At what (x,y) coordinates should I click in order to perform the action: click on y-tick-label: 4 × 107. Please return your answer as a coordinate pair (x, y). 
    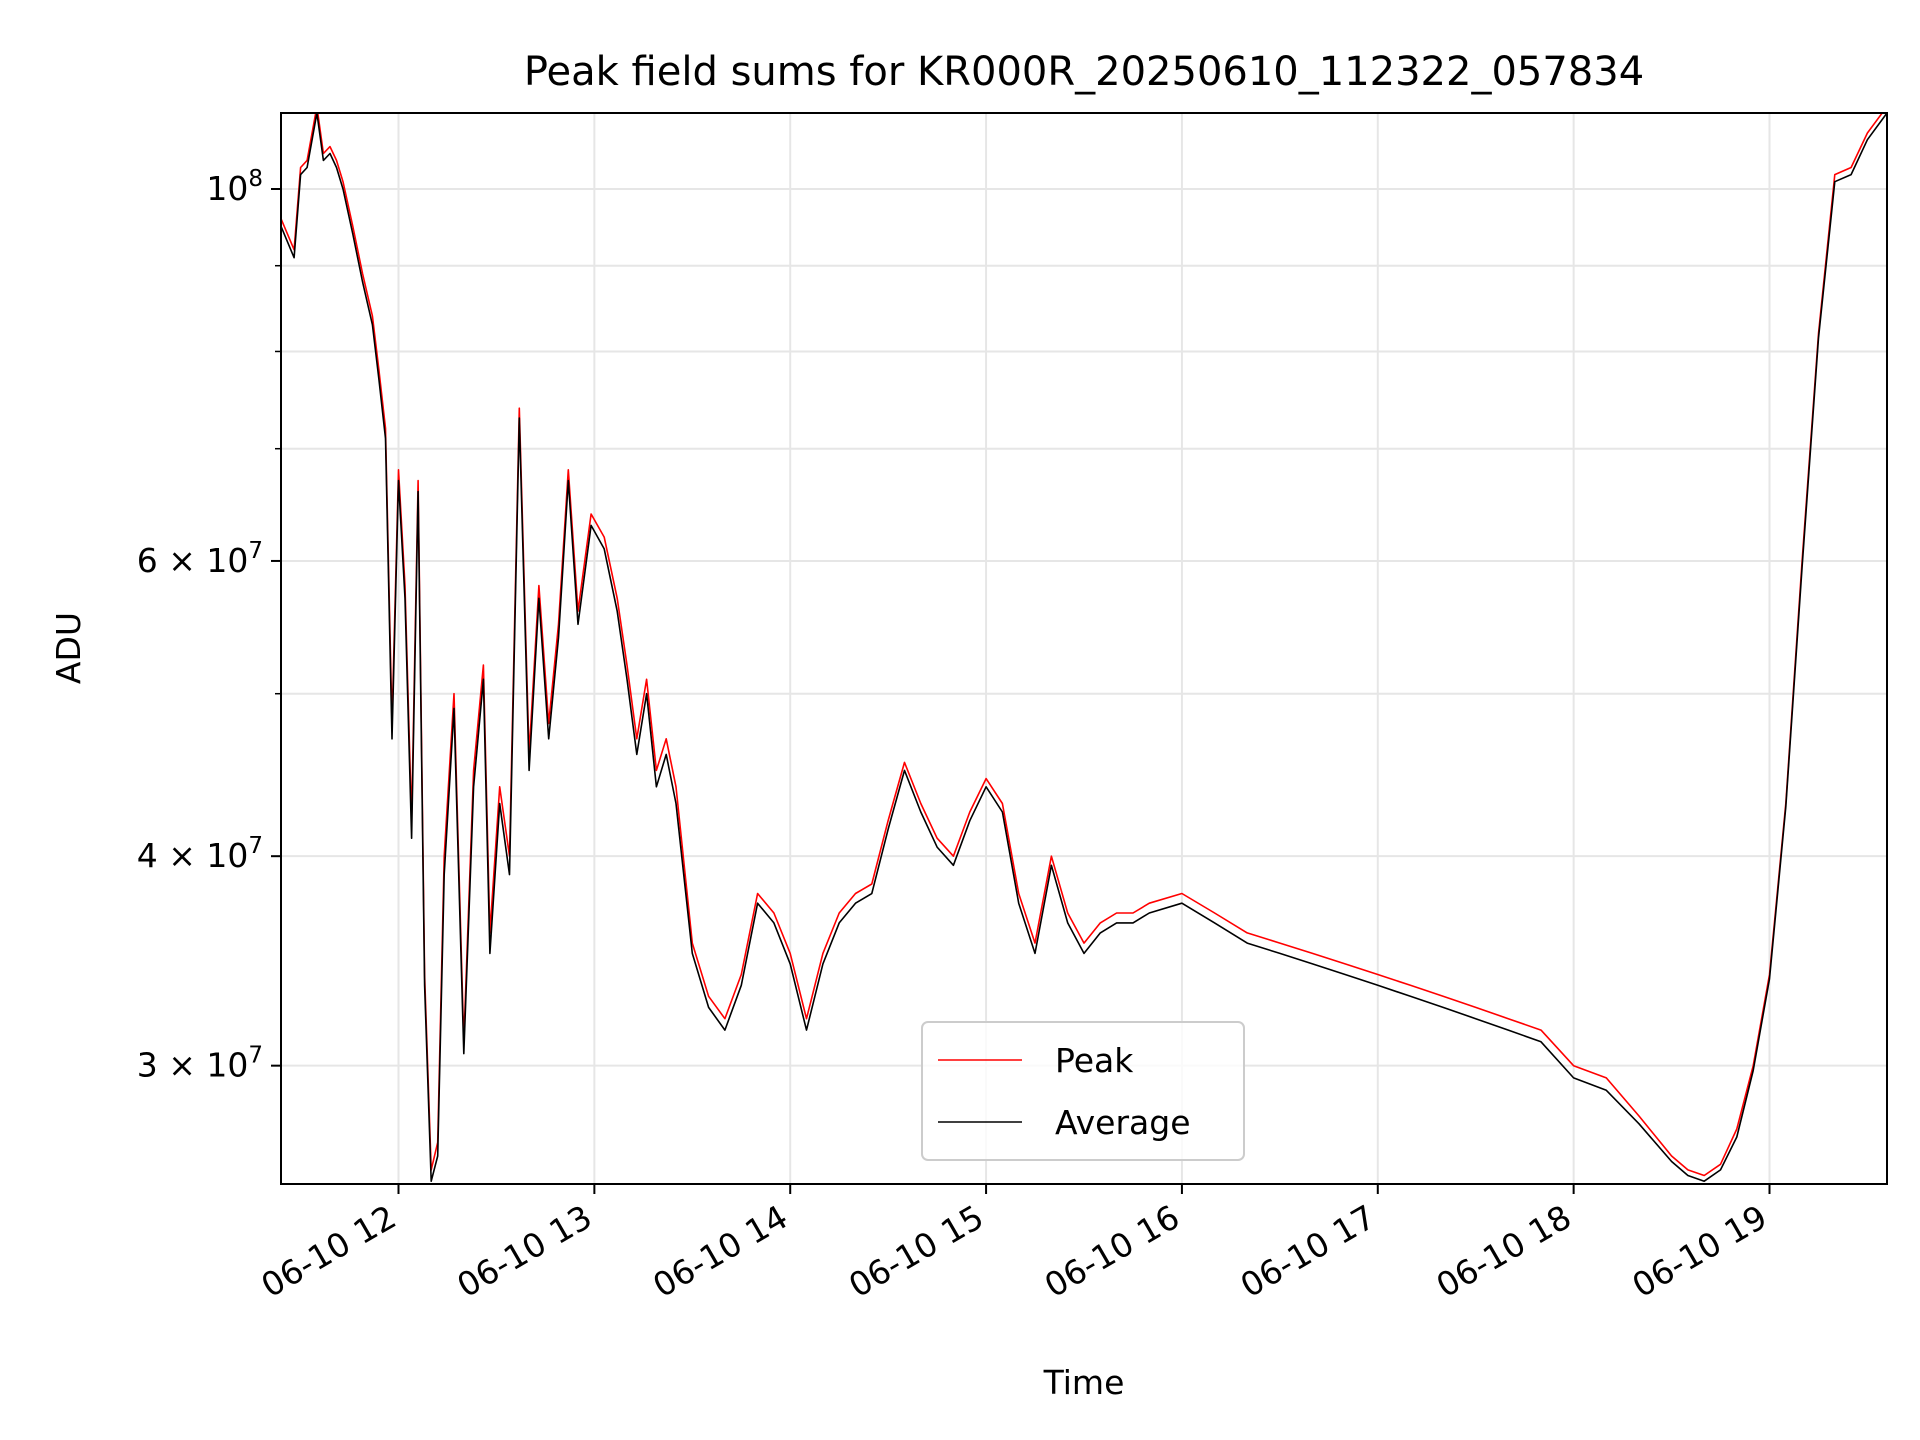
    Looking at the image, I should click on (200, 854).